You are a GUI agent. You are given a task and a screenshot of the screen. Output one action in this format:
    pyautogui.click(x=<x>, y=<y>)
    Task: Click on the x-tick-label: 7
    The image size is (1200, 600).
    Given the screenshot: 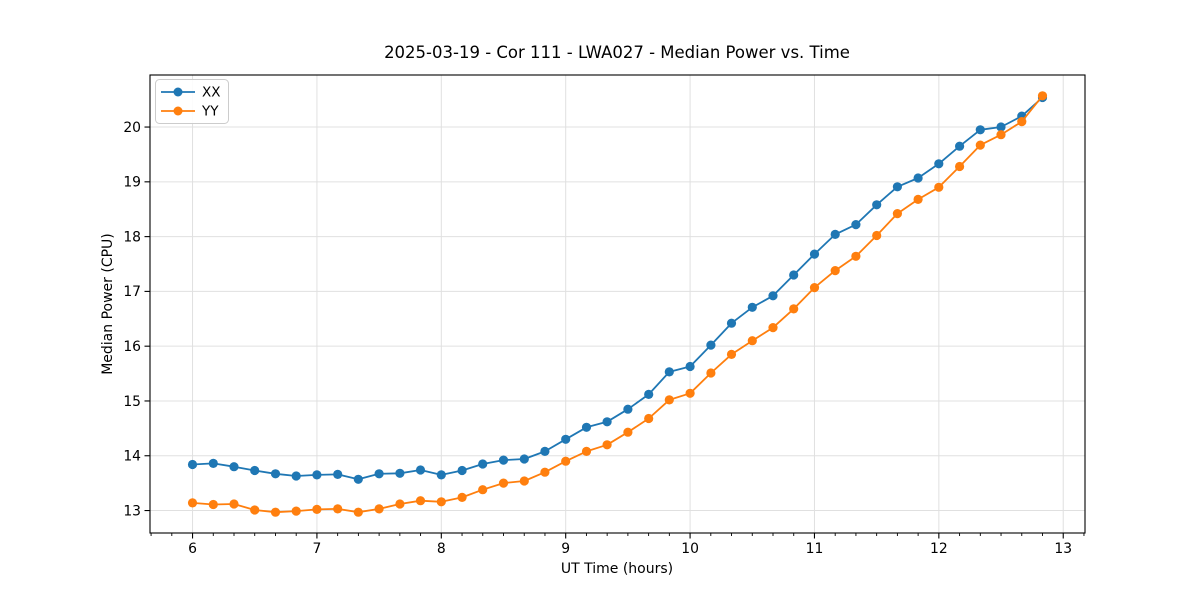 What is the action you would take?
    pyautogui.click(x=317, y=549)
    